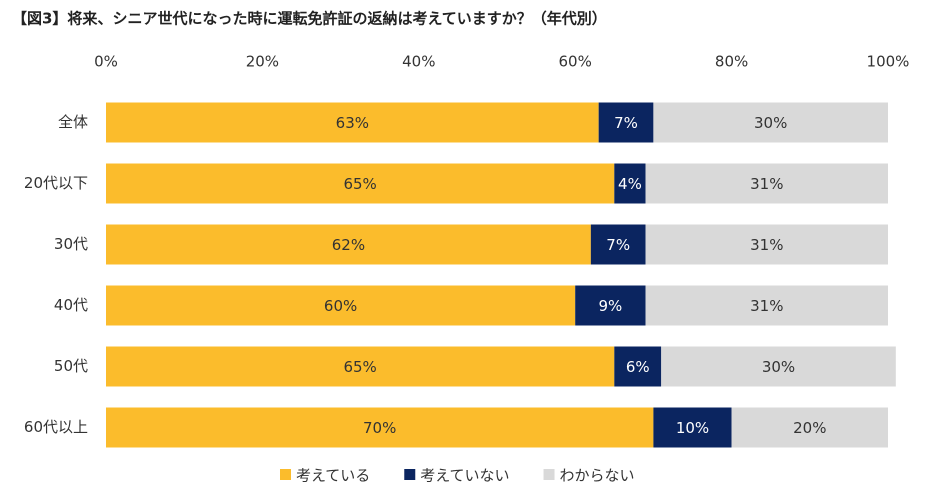  I want to click on data-label: 6%, so click(638, 367).